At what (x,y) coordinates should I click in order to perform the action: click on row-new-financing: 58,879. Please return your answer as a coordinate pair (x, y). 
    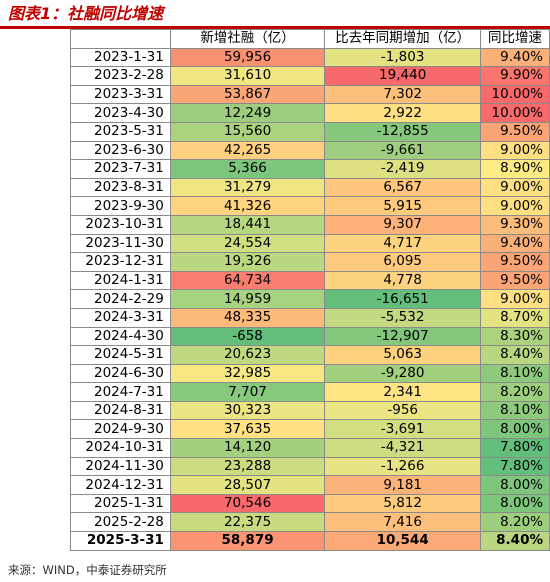
    Looking at the image, I should click on (247, 541).